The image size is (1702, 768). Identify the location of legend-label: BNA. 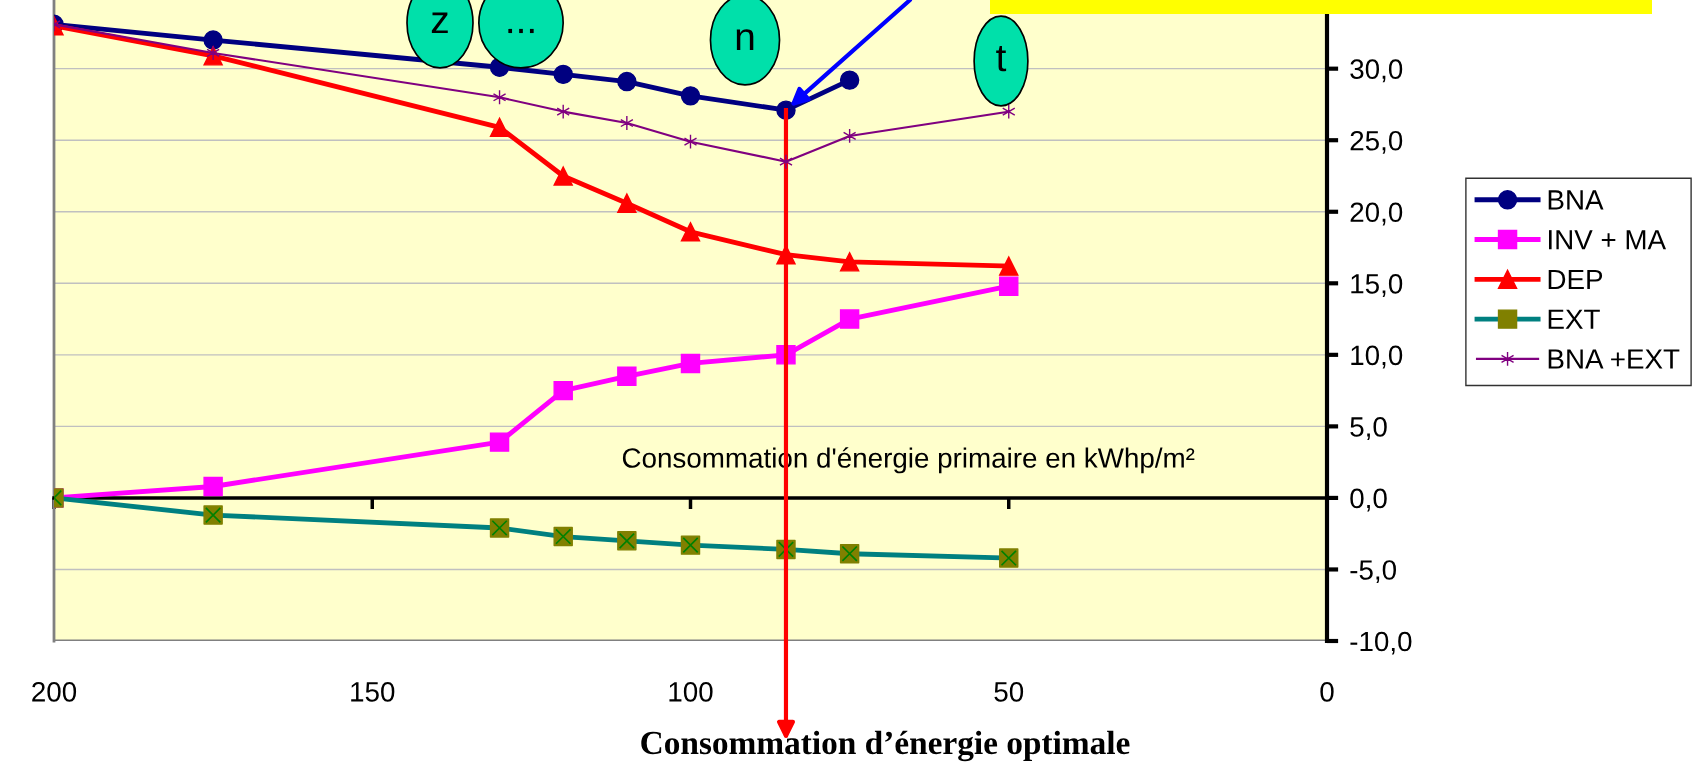
(1576, 200).